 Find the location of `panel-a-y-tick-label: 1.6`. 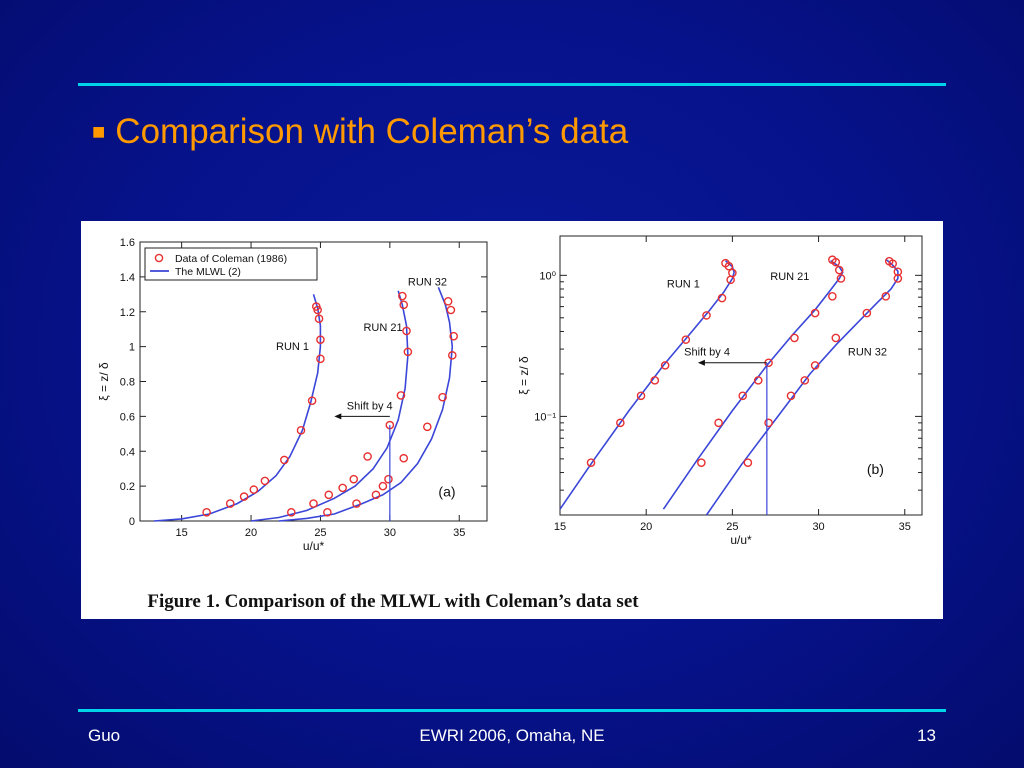

panel-a-y-tick-label: 1.6 is located at coordinates (127, 243).